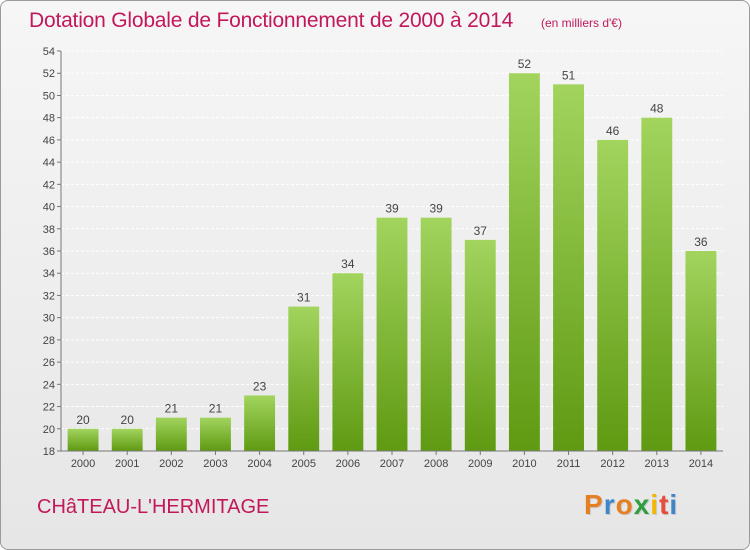  I want to click on x-tick-label: 2007, so click(392, 464).